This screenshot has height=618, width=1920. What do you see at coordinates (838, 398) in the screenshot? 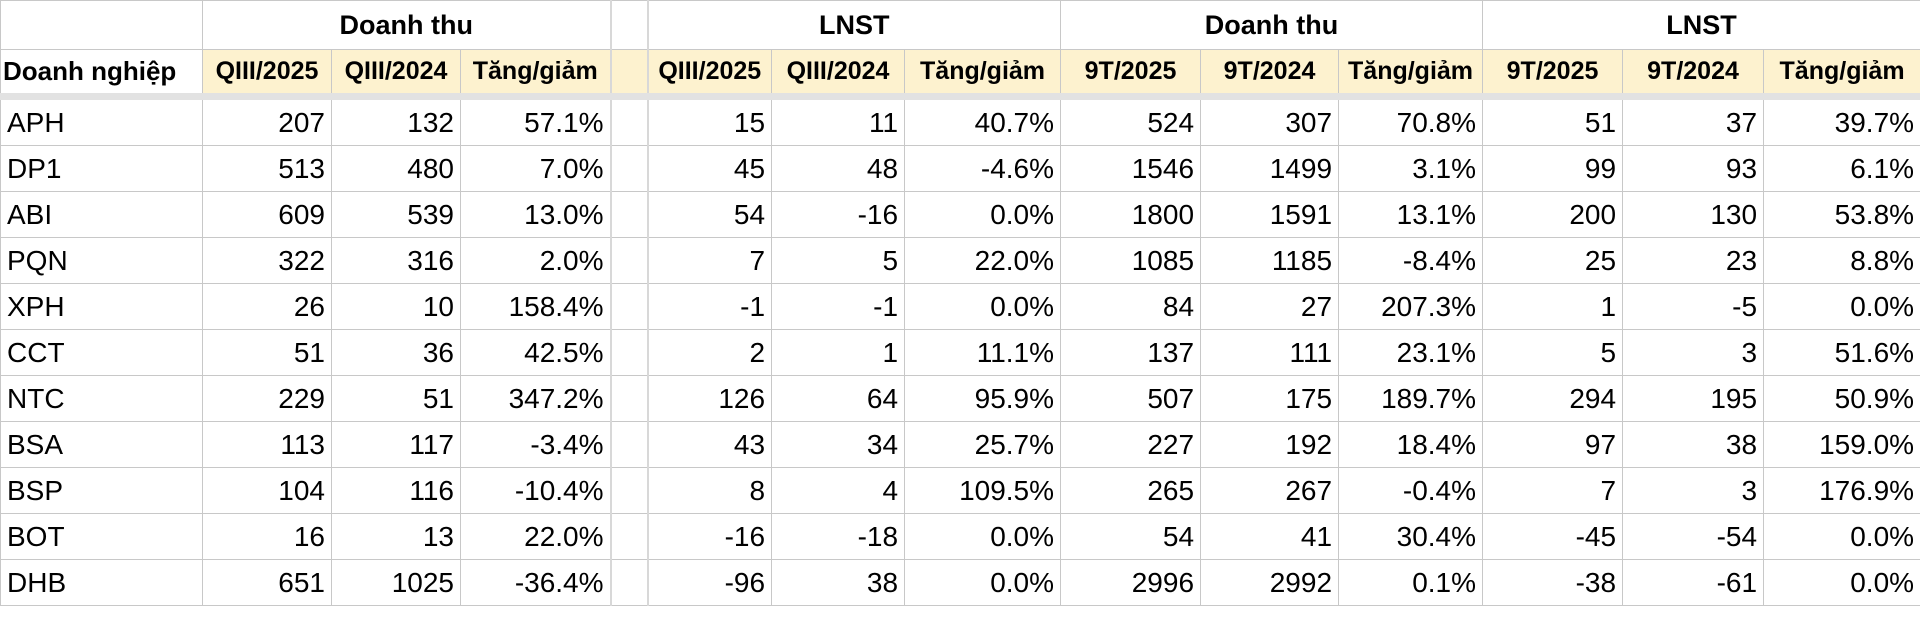
I see `value-cell: 64` at bounding box center [838, 398].